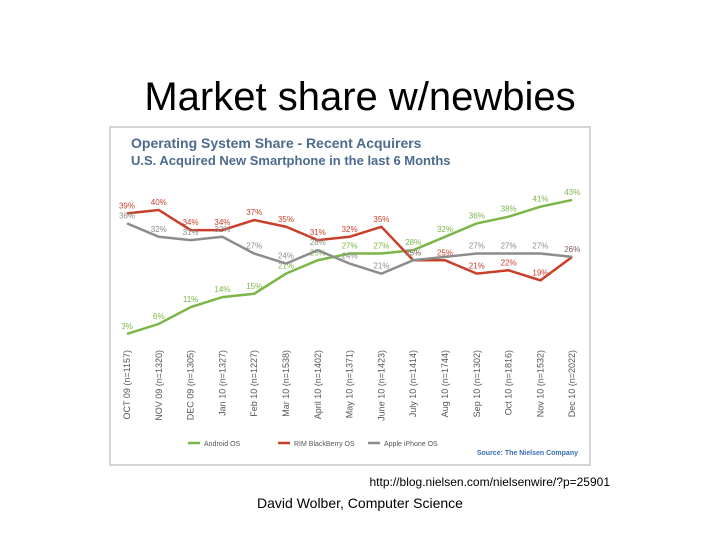 The image size is (720, 545). What do you see at coordinates (222, 289) in the screenshot?
I see `data-label: 14%` at bounding box center [222, 289].